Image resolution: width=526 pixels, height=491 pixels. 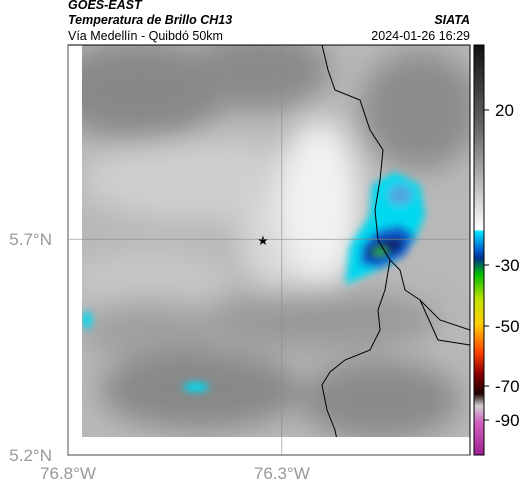 I want to click on region: Vía Medellín - Quibdó 50km, so click(x=145, y=36).